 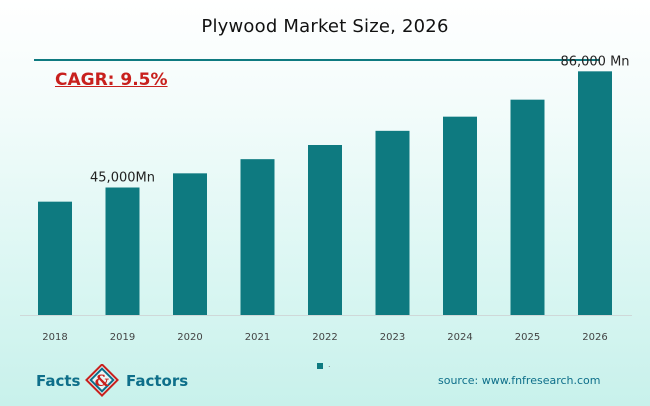 What do you see at coordinates (324, 337) in the screenshot?
I see `x-tick-label-2022: 2022` at bounding box center [324, 337].